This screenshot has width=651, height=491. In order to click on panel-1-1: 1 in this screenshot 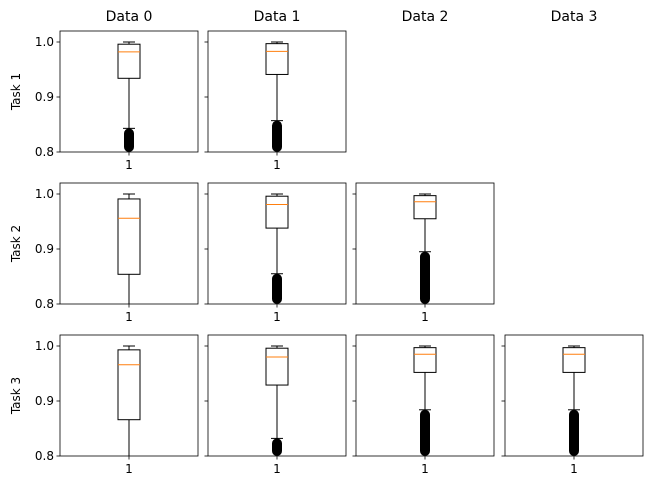, I will do `click(275, 253)`.